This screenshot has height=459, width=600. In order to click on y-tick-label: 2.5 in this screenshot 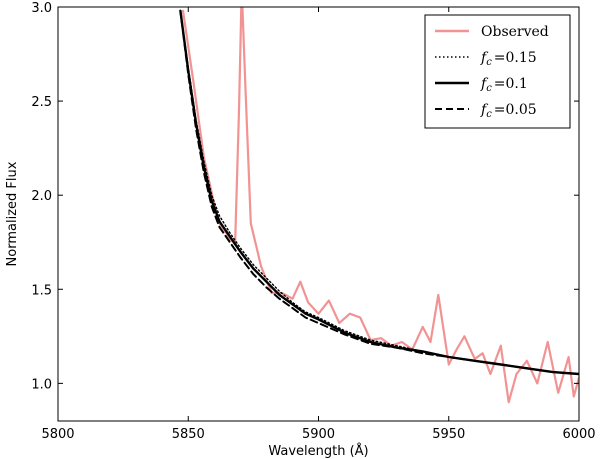, I will do `click(41, 102)`.